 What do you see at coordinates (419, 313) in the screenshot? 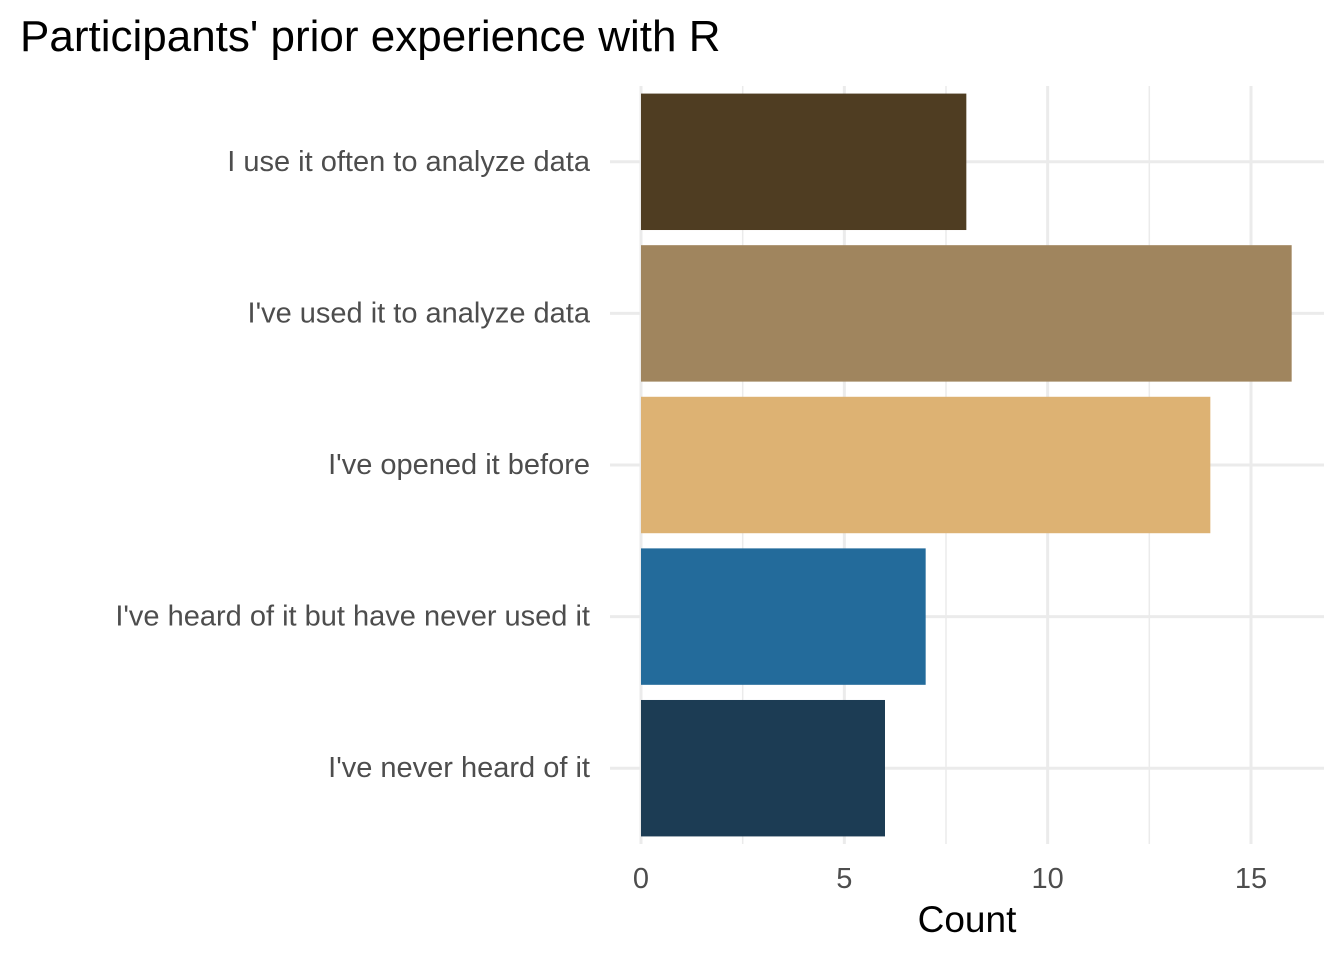
I see `category-label: I've used it to analyze data` at bounding box center [419, 313].